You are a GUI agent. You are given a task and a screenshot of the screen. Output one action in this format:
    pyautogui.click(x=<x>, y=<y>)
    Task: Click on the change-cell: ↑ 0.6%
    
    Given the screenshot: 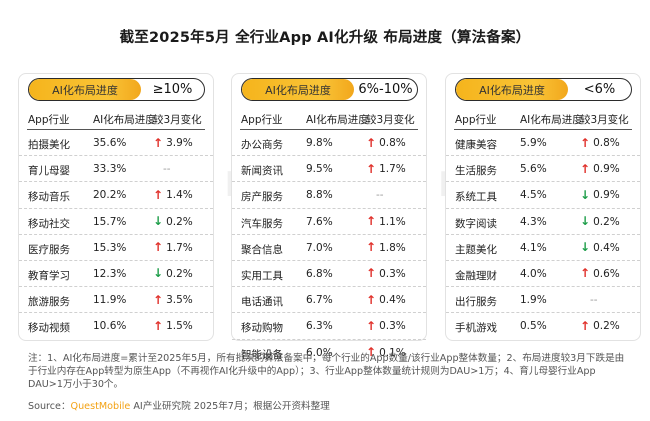 What is the action you would take?
    pyautogui.click(x=600, y=273)
    